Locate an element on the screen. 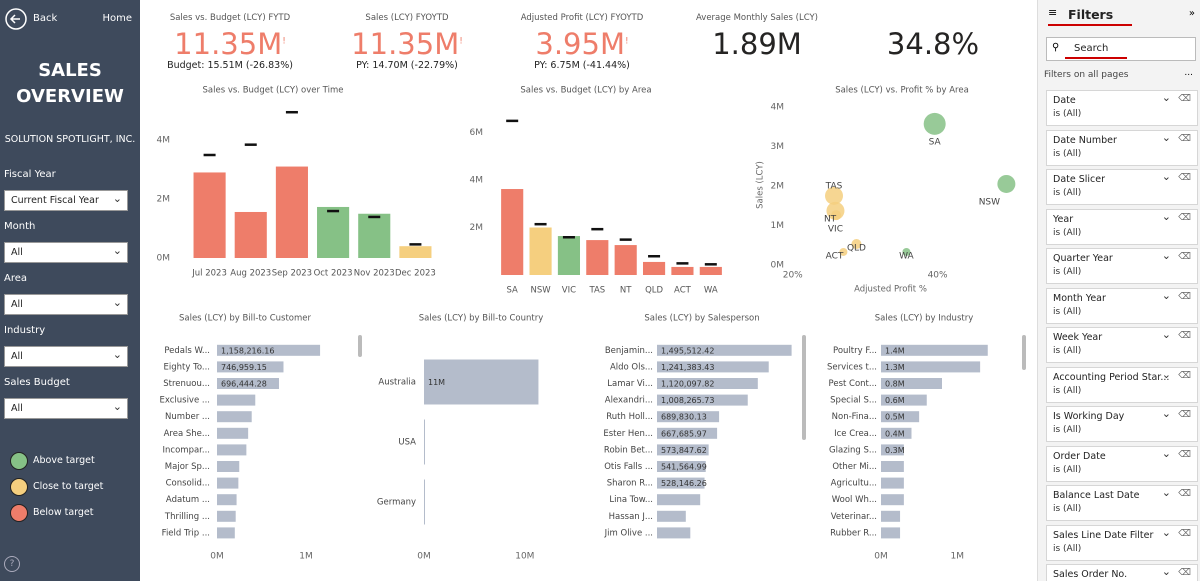  slicer-value: All is located at coordinates (17, 252).